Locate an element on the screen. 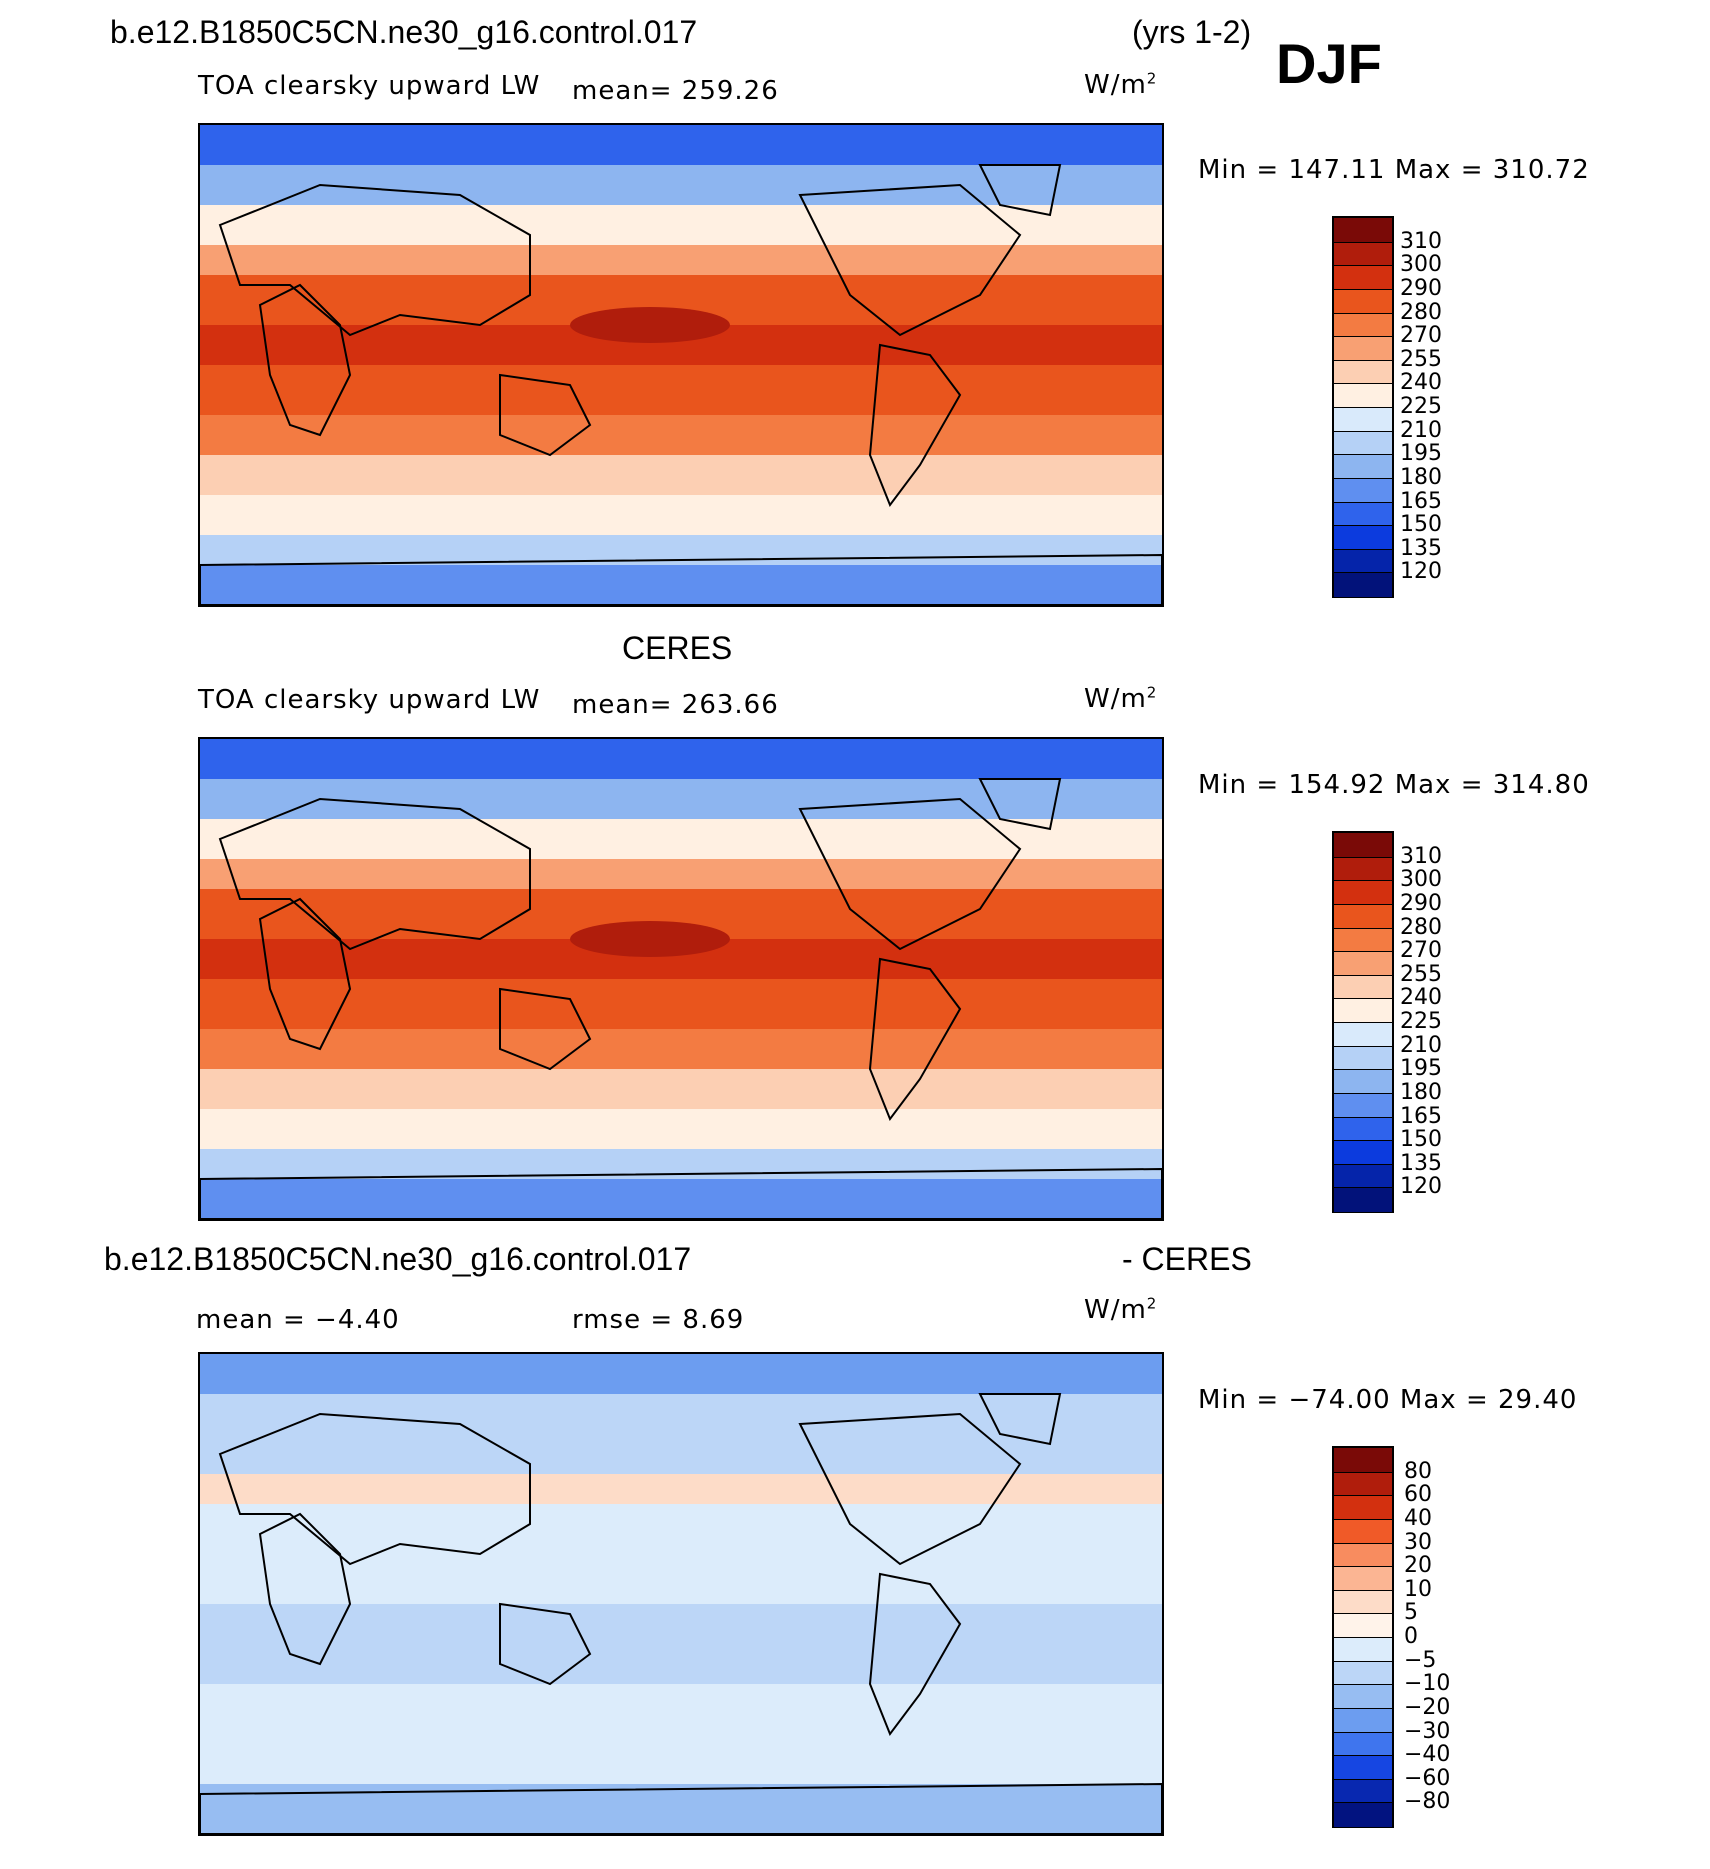  panel-model-colorbar is located at coordinates (1363, 407).